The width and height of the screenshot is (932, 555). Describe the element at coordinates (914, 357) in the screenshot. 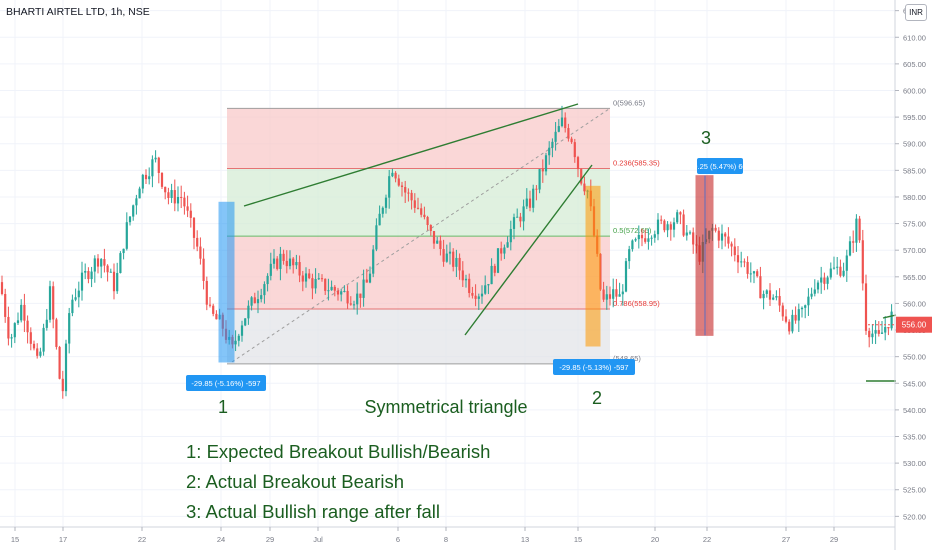

I see `price-tick-label: 550.00` at that location.